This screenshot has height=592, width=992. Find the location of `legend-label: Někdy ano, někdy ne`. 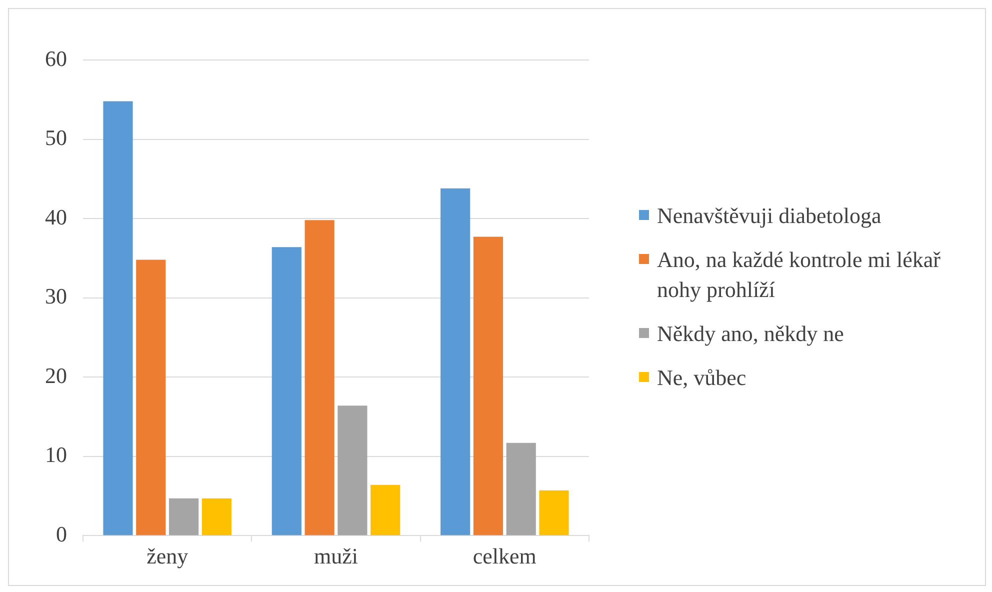

legend-label: Někdy ano, někdy ne is located at coordinates (750, 334).